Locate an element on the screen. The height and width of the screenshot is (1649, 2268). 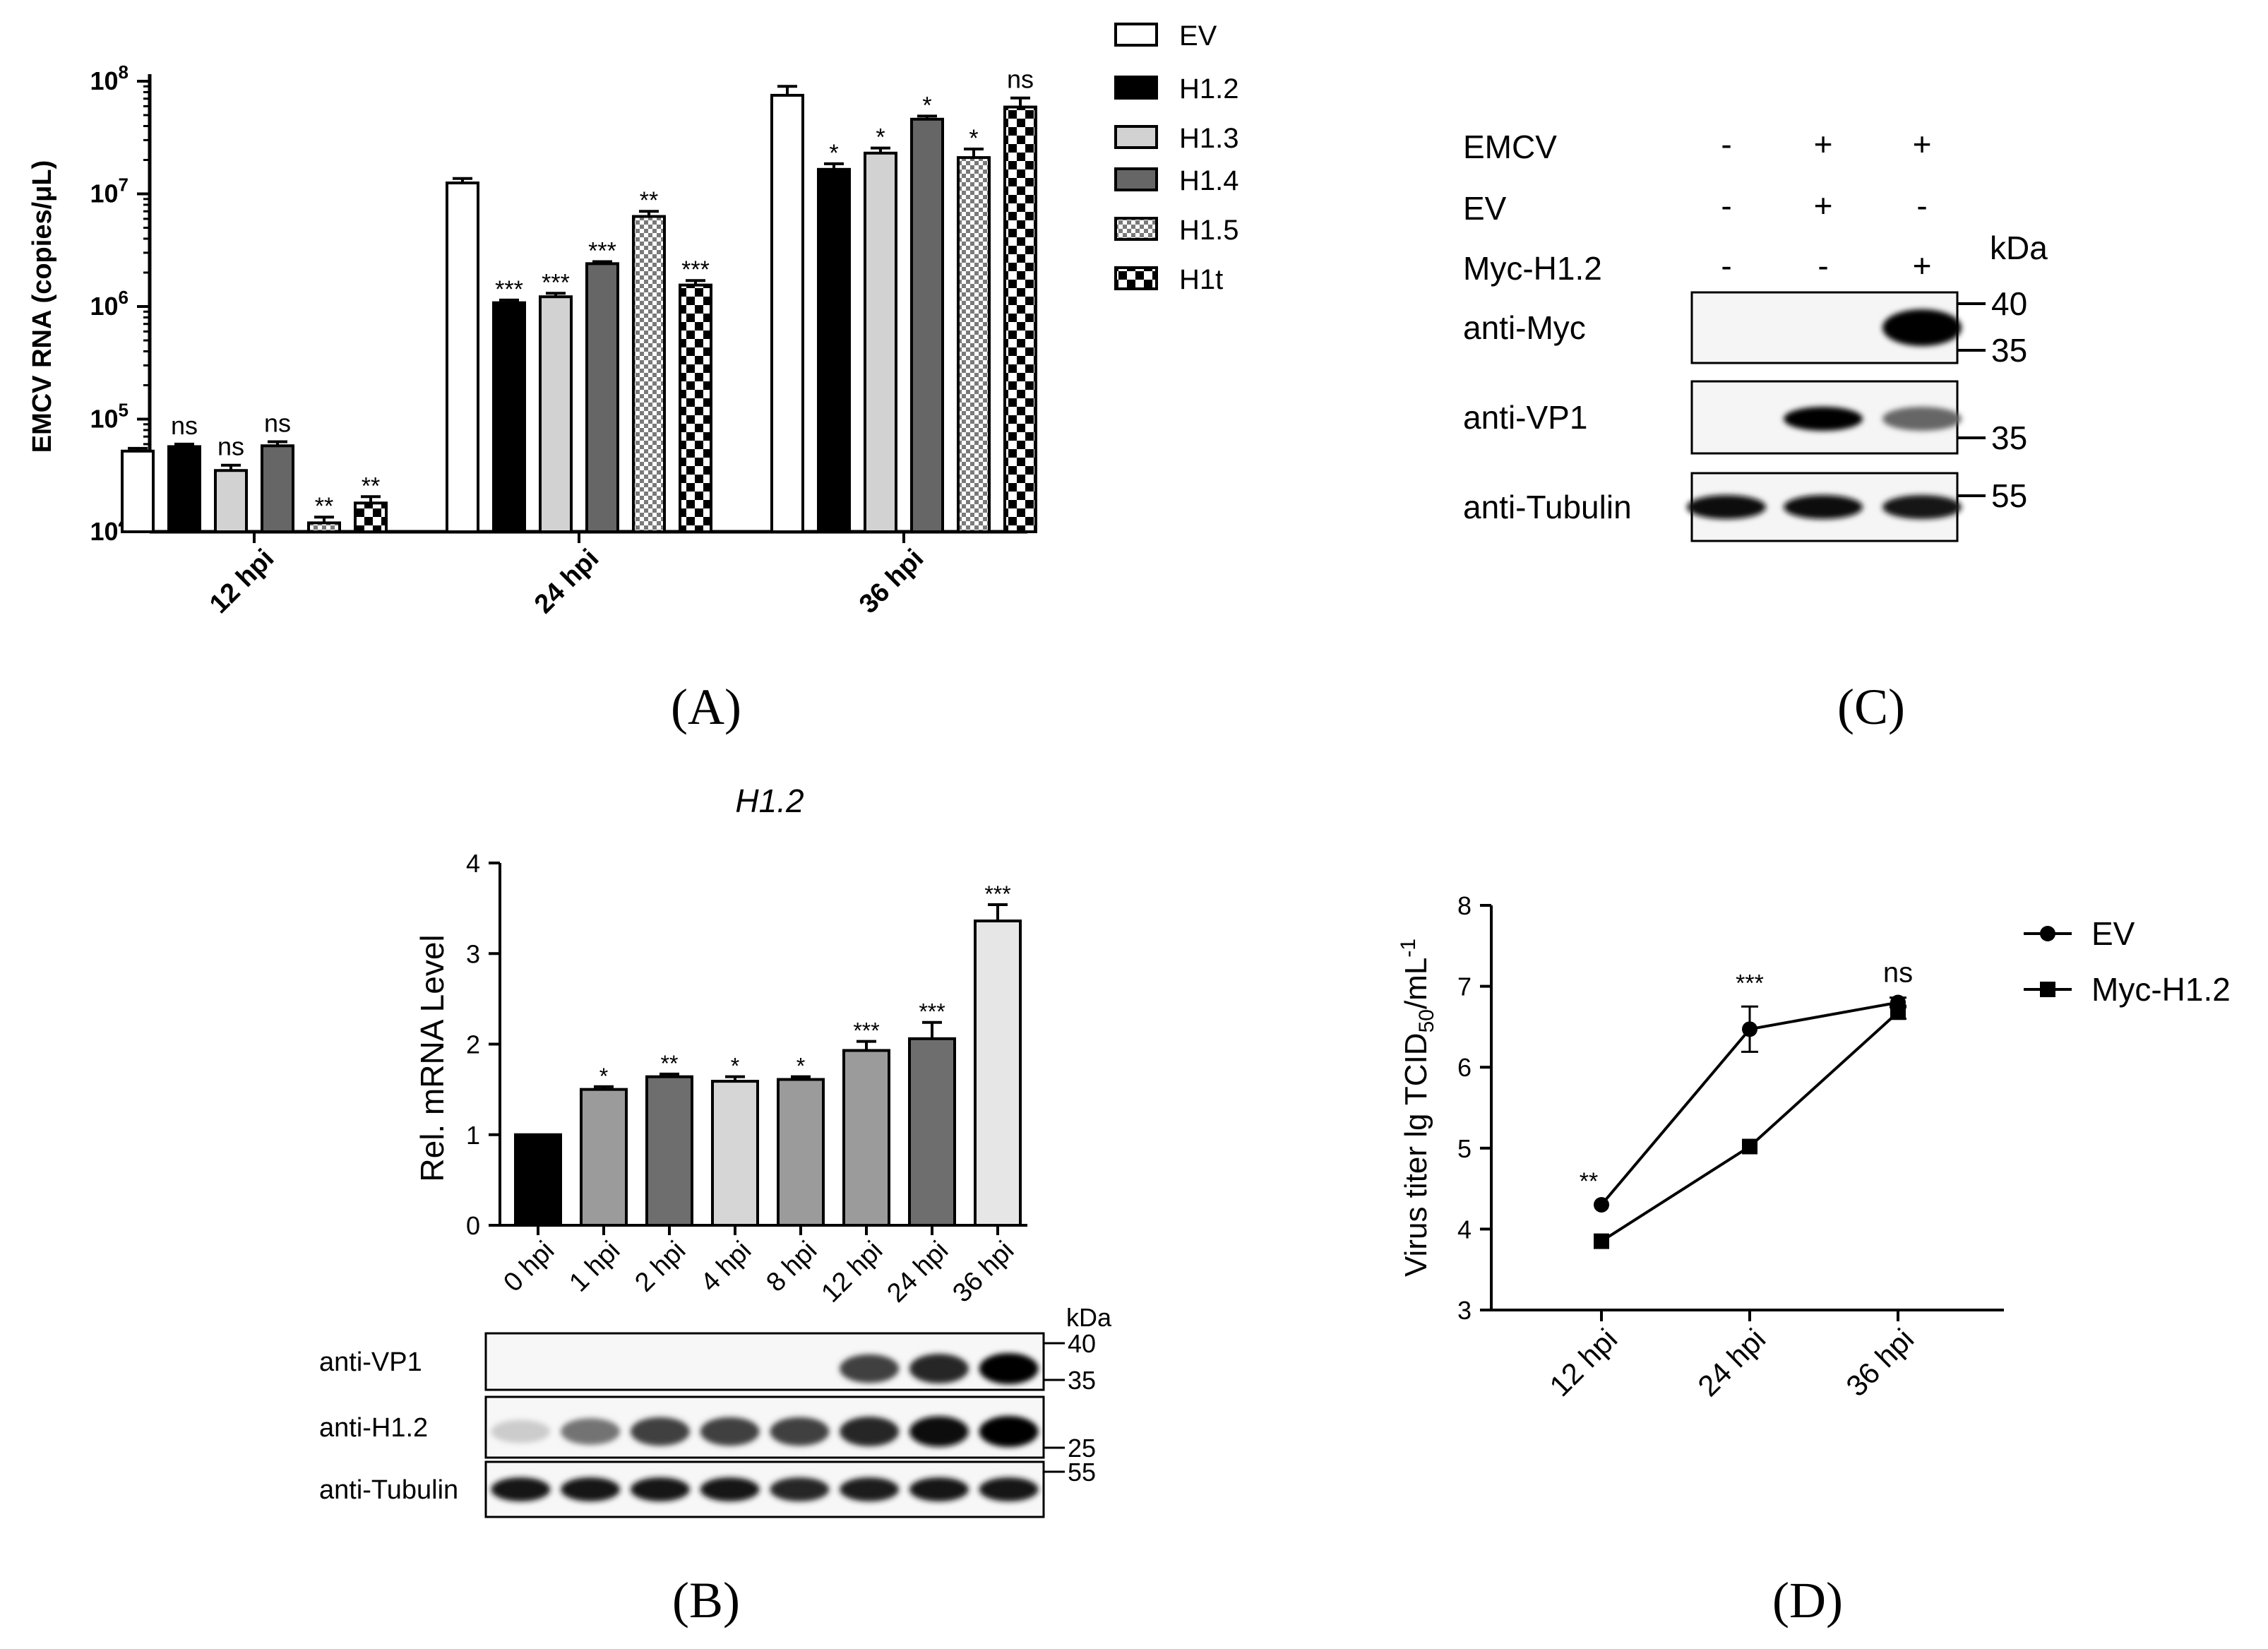
legend-label: Myc-H1.2 is located at coordinates (2161, 989).